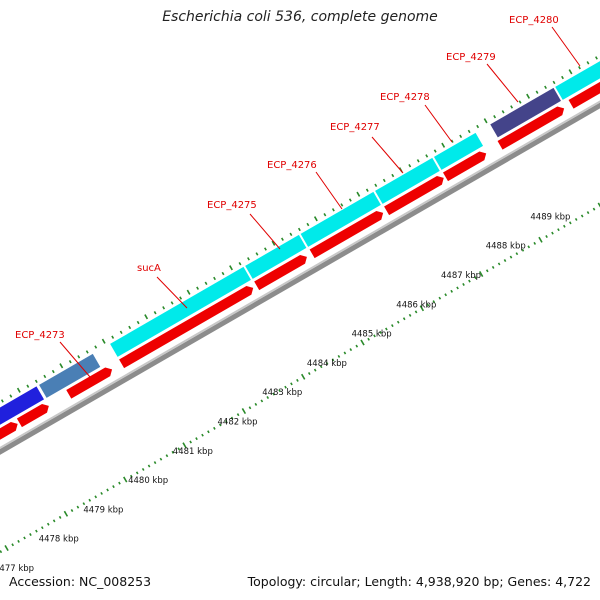 The width and height of the screenshot is (600, 600). I want to click on gene-label-ecp4279: ECP_4279, so click(471, 57).